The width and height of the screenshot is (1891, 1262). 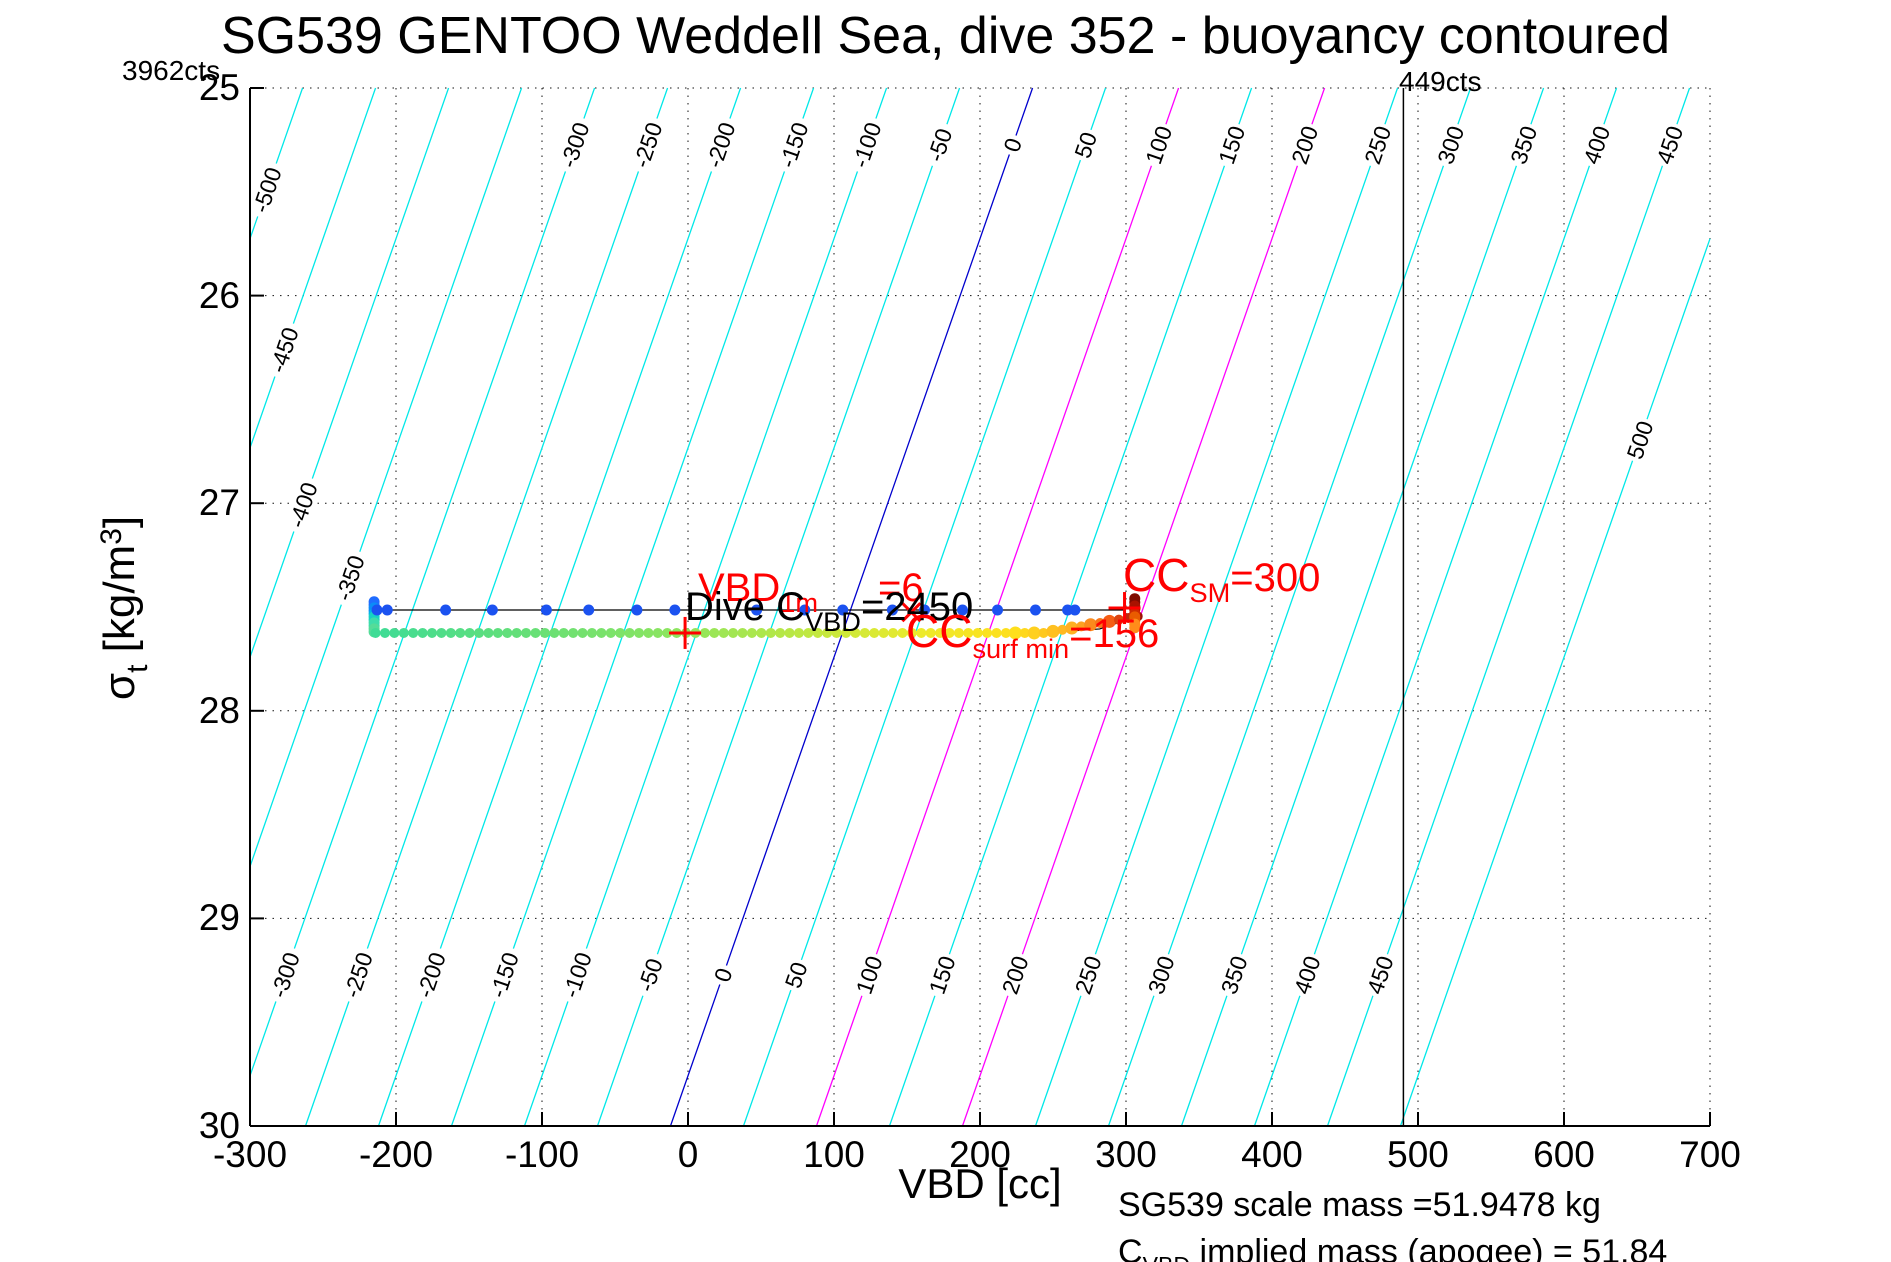 I want to click on contour-label: -450, so click(x=284, y=350).